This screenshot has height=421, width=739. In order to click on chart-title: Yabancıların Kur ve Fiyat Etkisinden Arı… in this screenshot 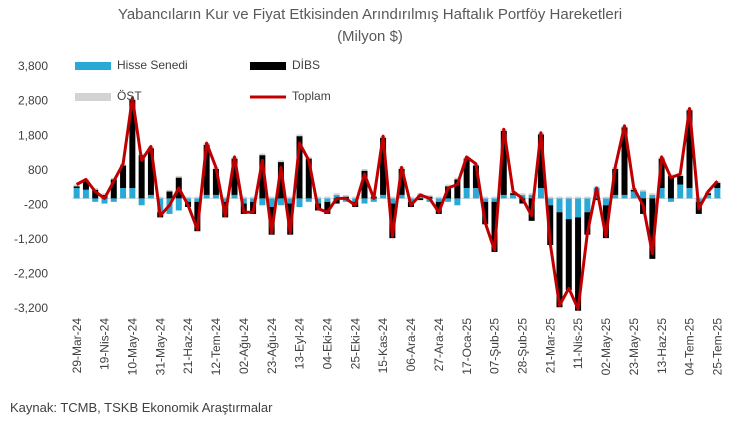, I will do `click(370, 25)`.